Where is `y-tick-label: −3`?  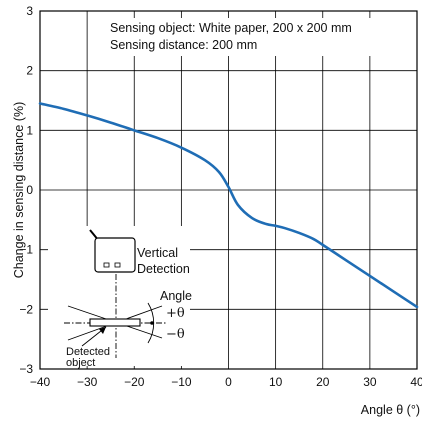
y-tick-label: −3 is located at coordinates (26, 369).